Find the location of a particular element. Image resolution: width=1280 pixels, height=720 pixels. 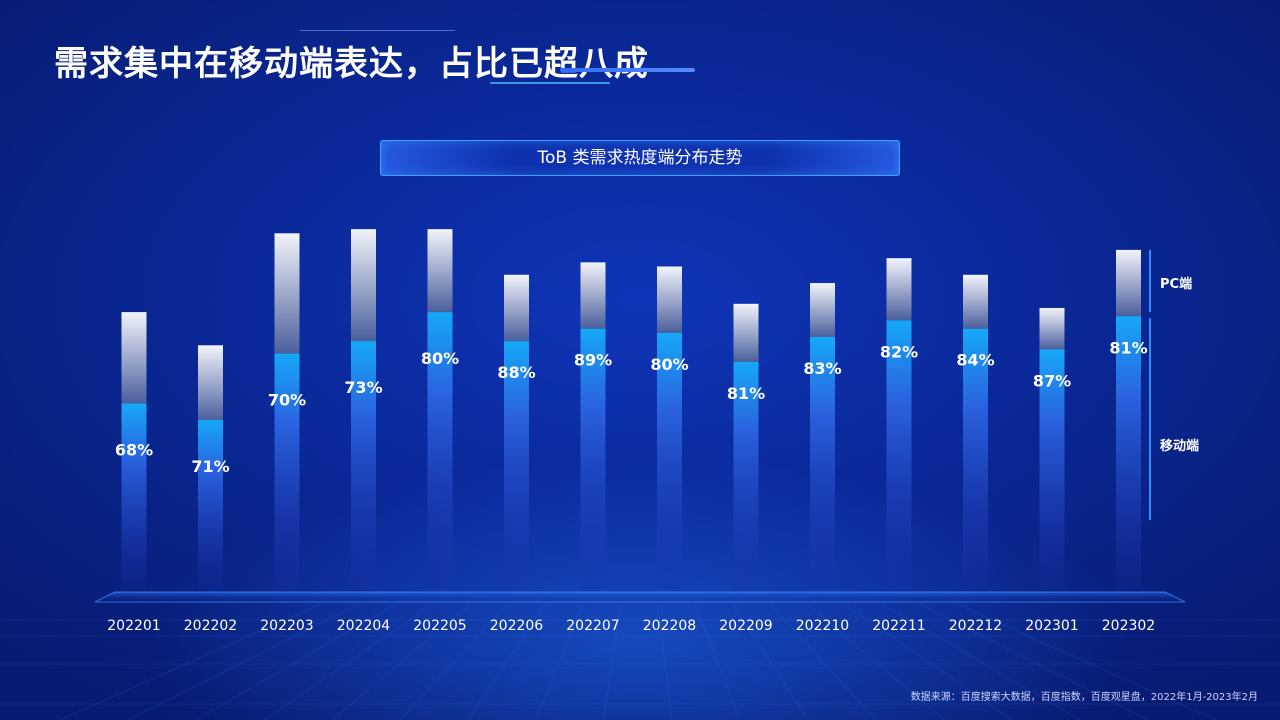

data-label: 82% is located at coordinates (899, 351).